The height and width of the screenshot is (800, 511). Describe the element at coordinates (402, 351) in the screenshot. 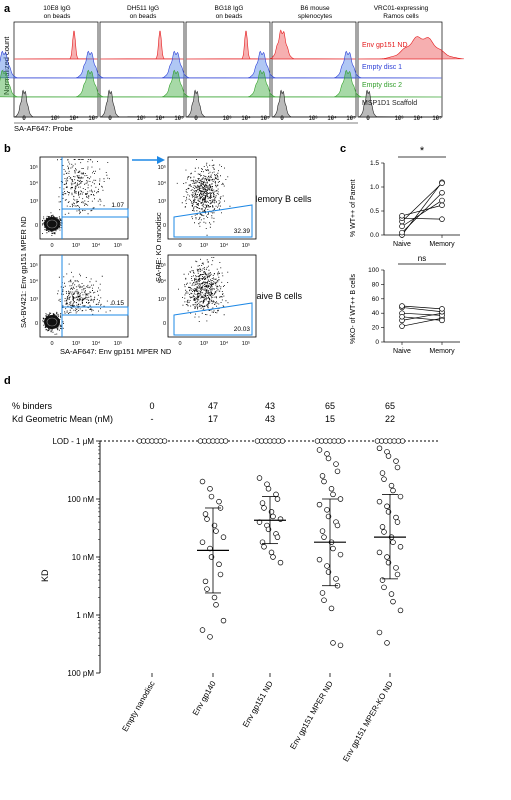

I see `panel-c-bottom-xticklabel-0: Naive` at that location.